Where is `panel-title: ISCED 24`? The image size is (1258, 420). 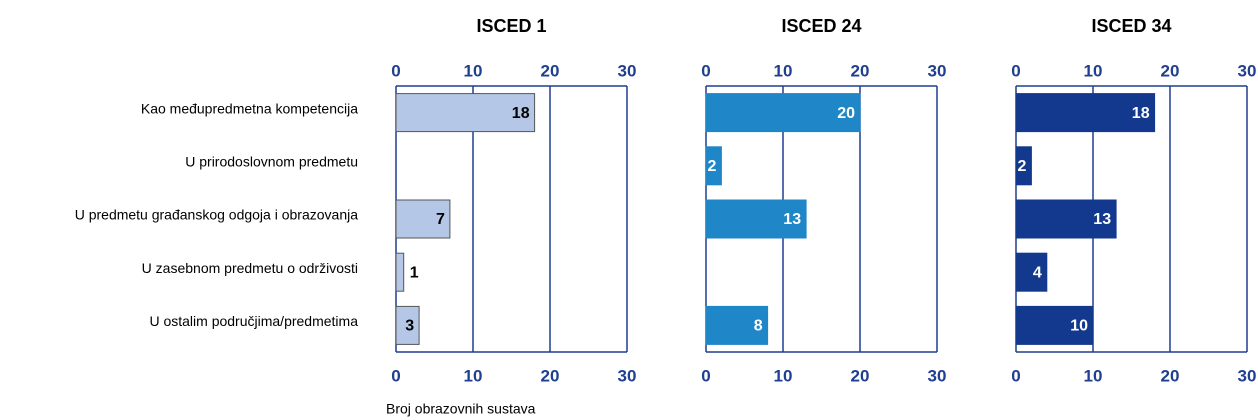 panel-title: ISCED 24 is located at coordinates (821, 26).